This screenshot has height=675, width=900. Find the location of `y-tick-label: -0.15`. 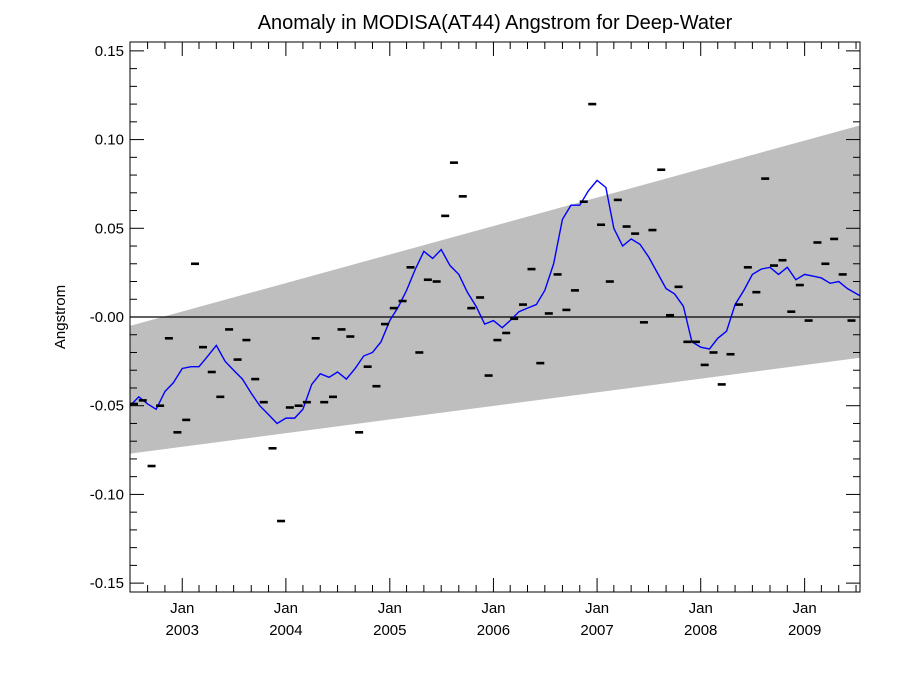

y-tick-label: -0.15 is located at coordinates (107, 583).